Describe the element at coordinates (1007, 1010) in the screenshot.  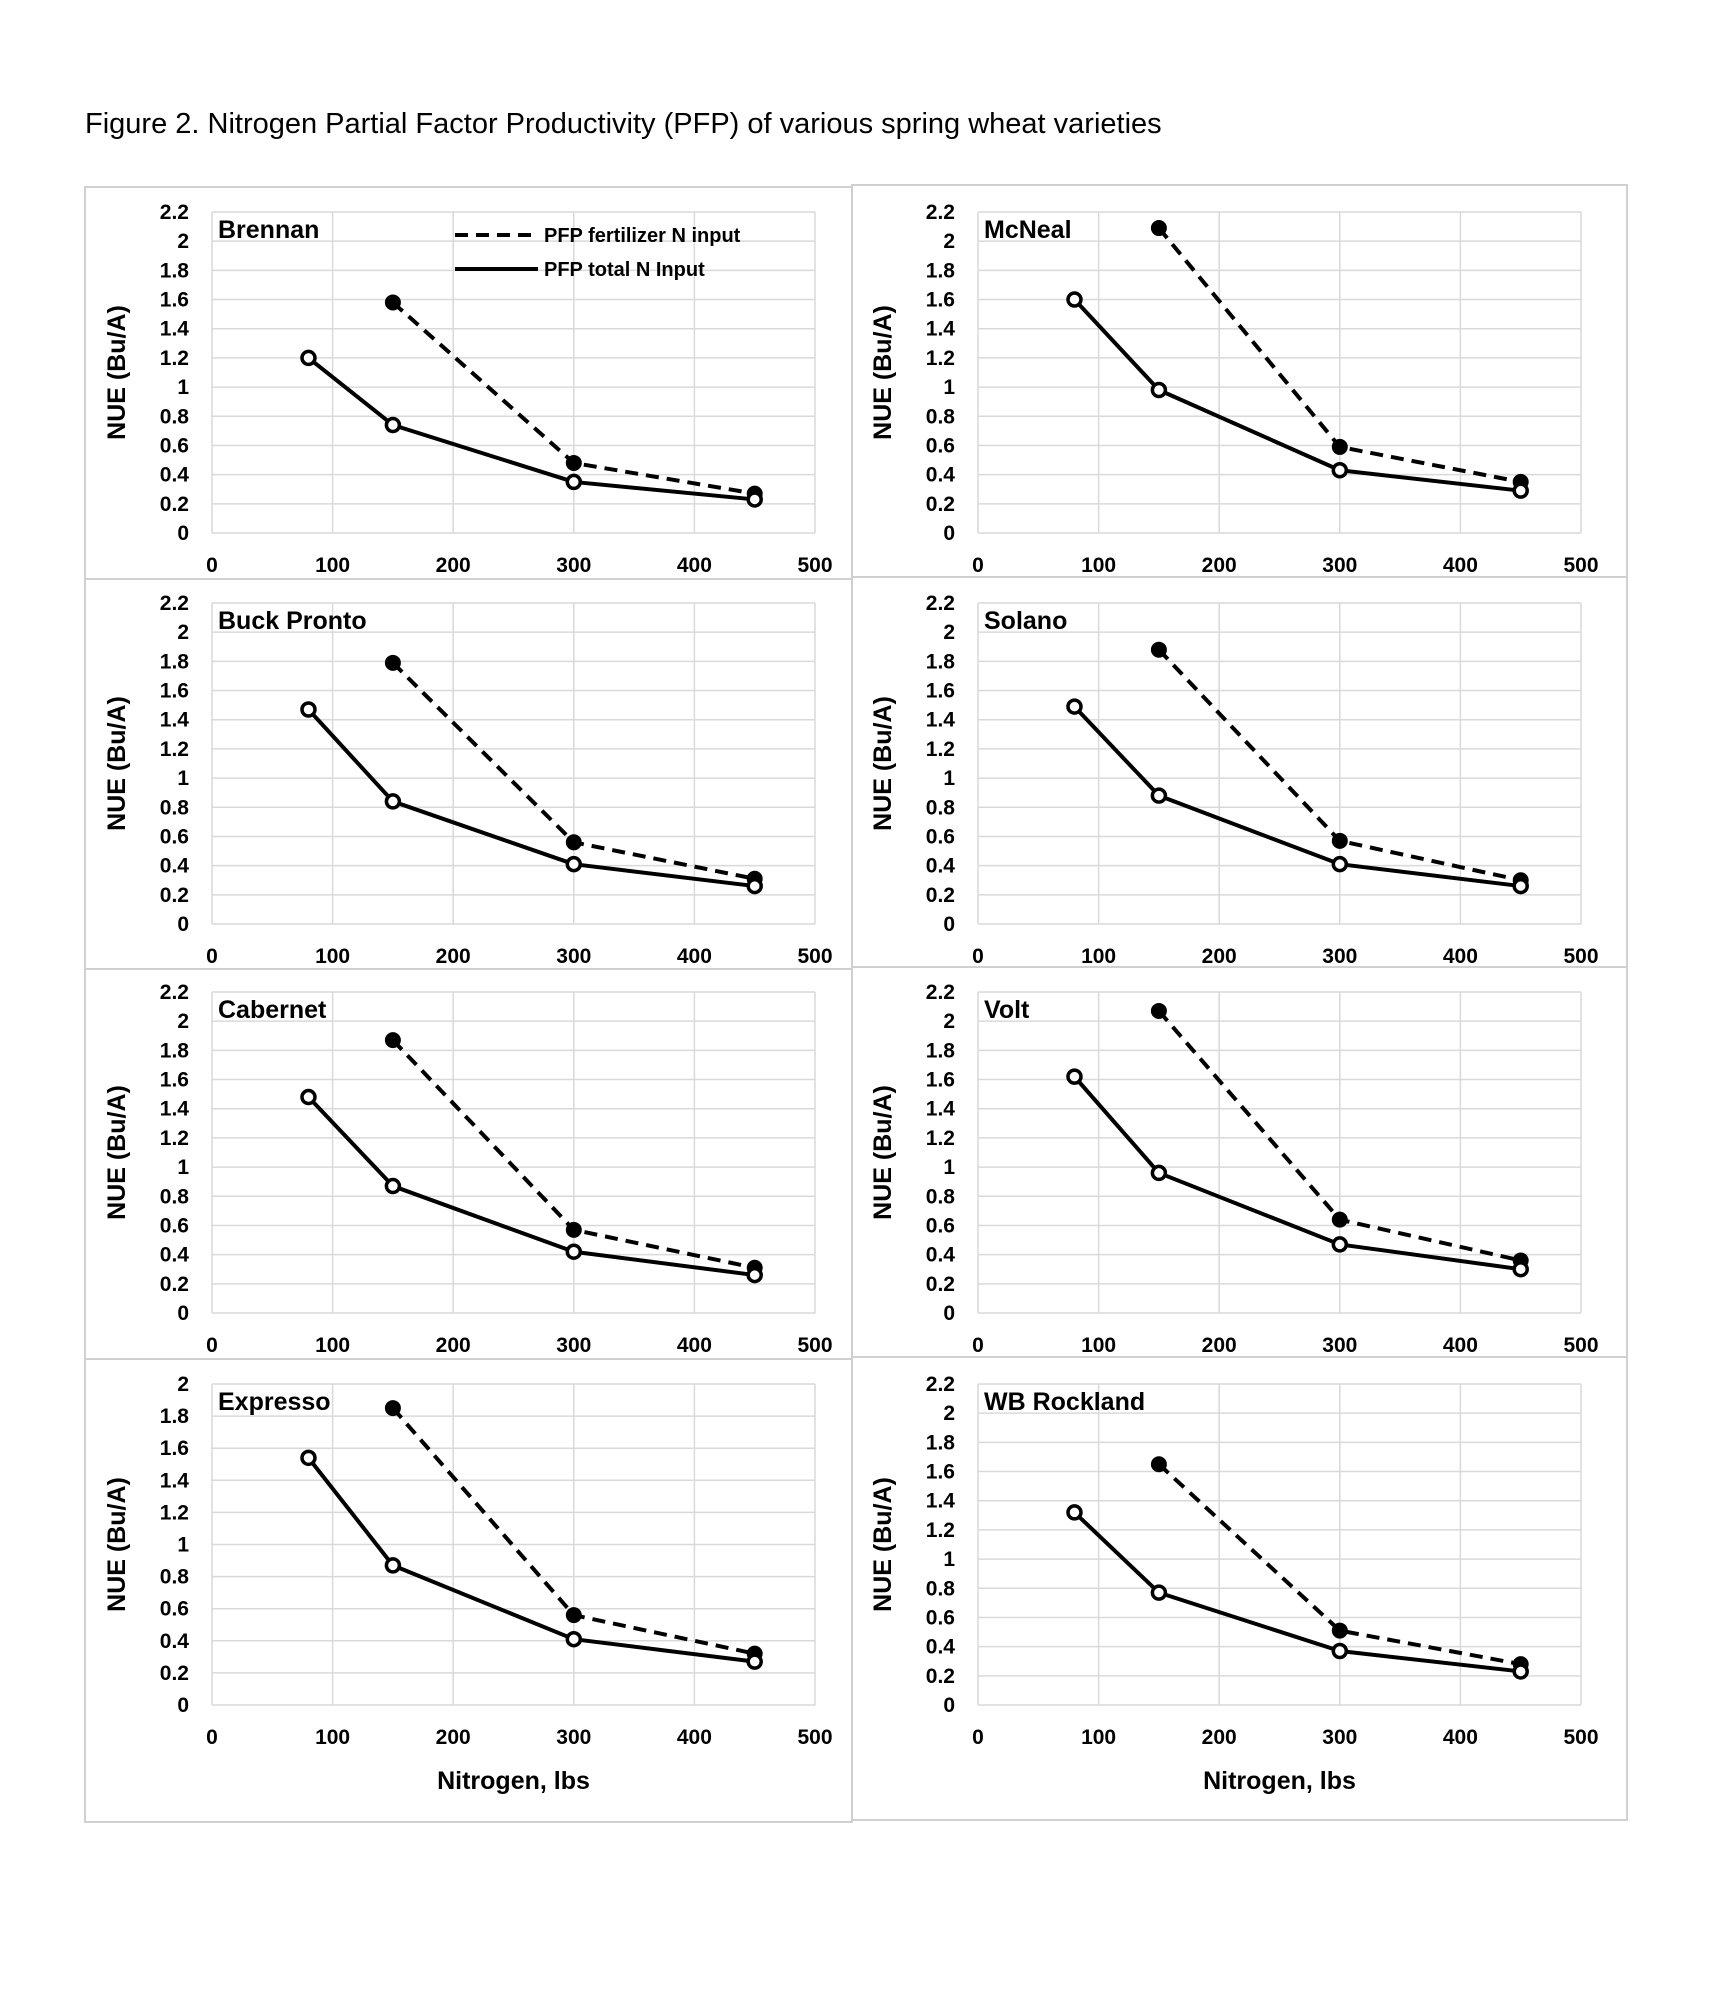
I see `panel-title: Volt` at that location.